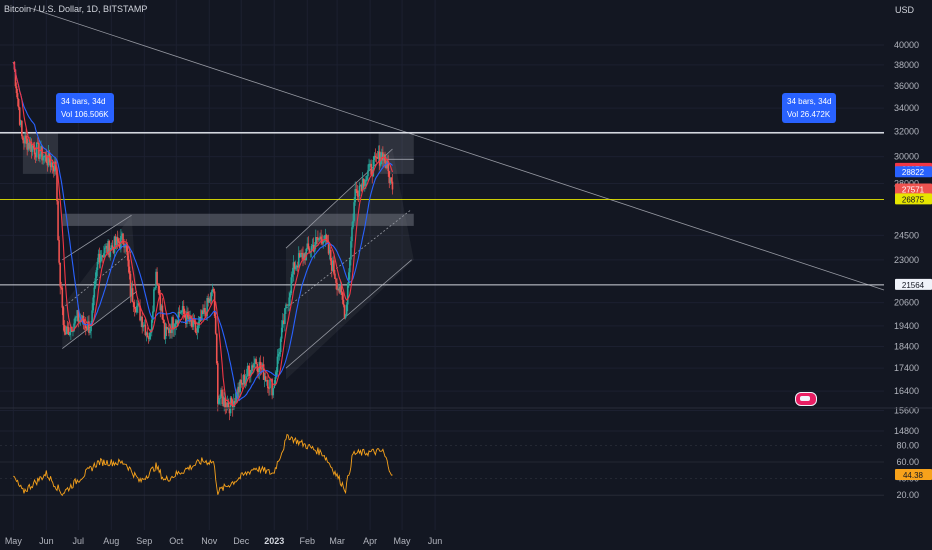 This screenshot has width=932, height=550. Describe the element at coordinates (241, 541) in the screenshot. I see `x-tick-label: Dec` at that location.